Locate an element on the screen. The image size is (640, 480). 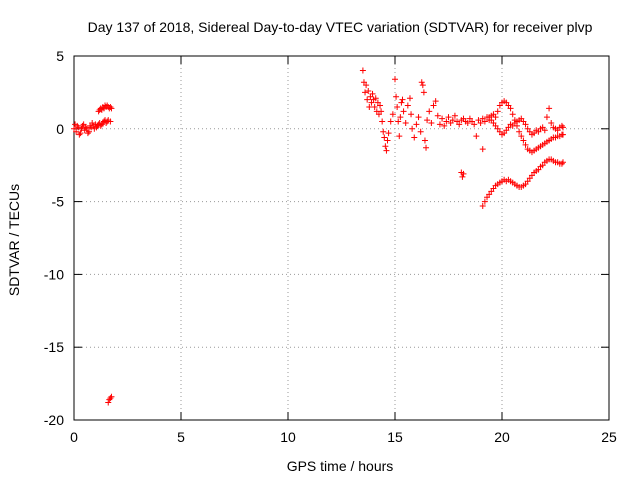
y-tick-label: -5 is located at coordinates (58, 202).